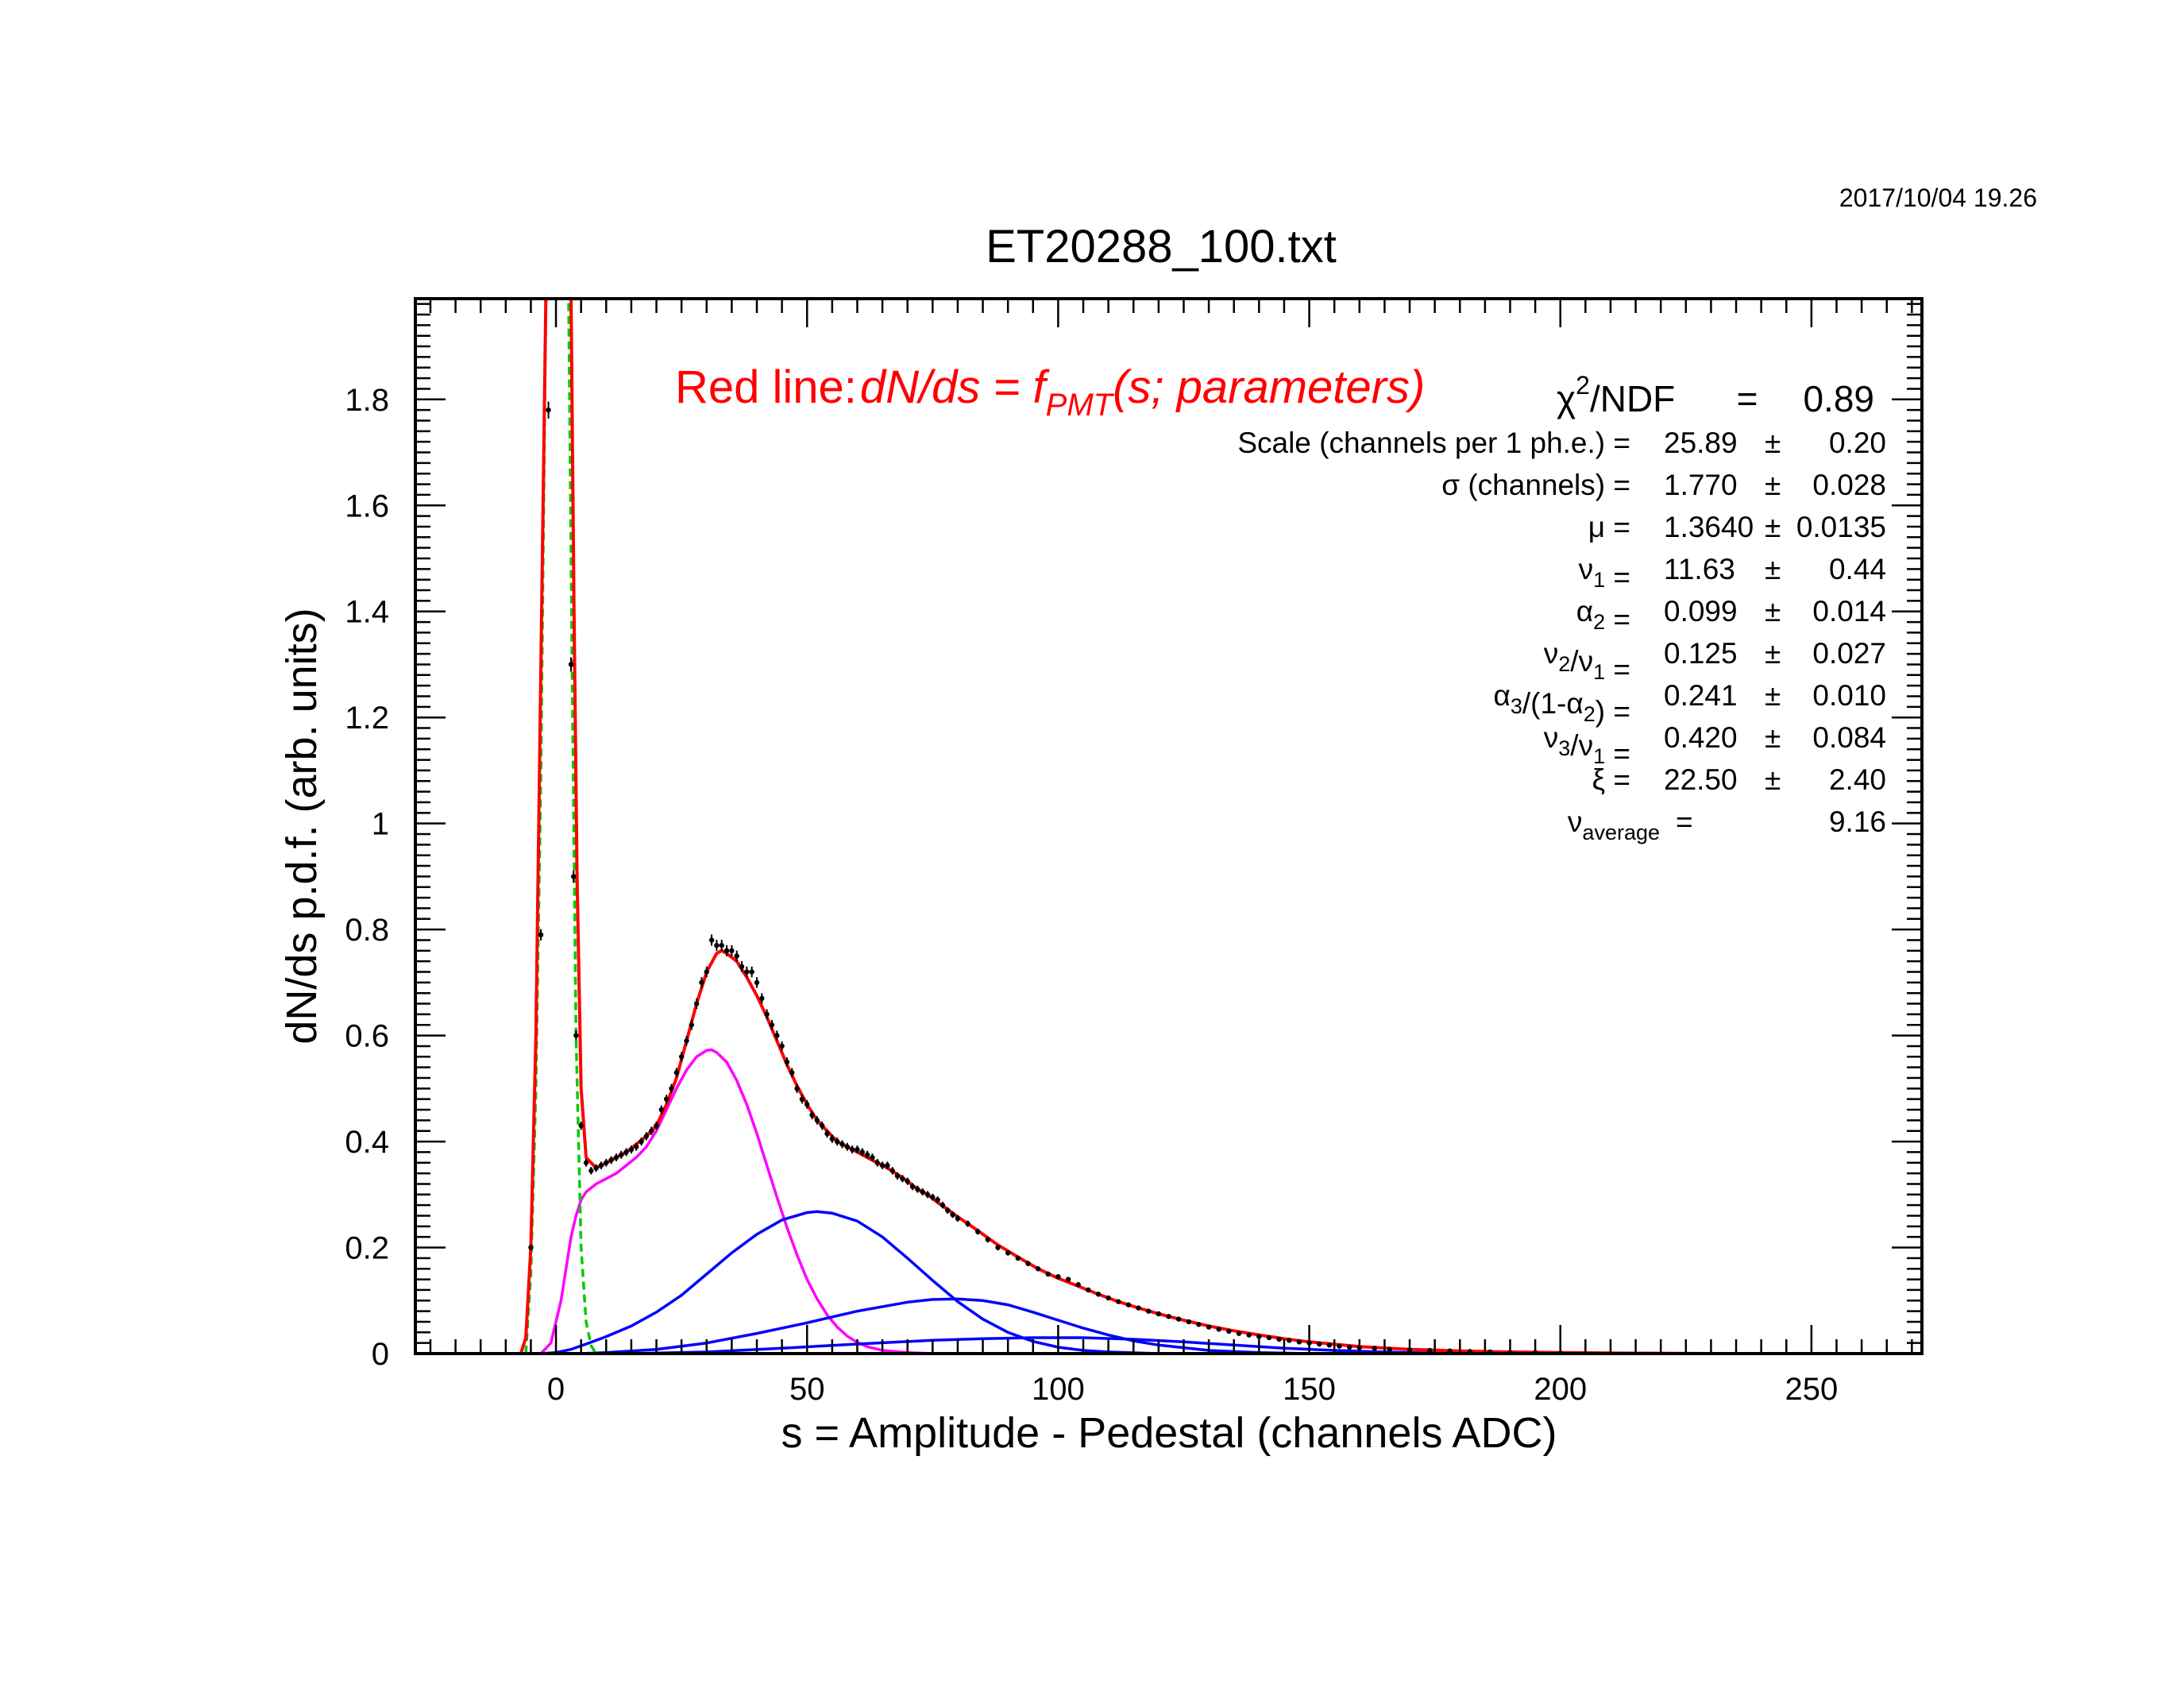  Describe the element at coordinates (1587, 662) in the screenshot. I see `param-name: ν2/ν1 =` at that location.